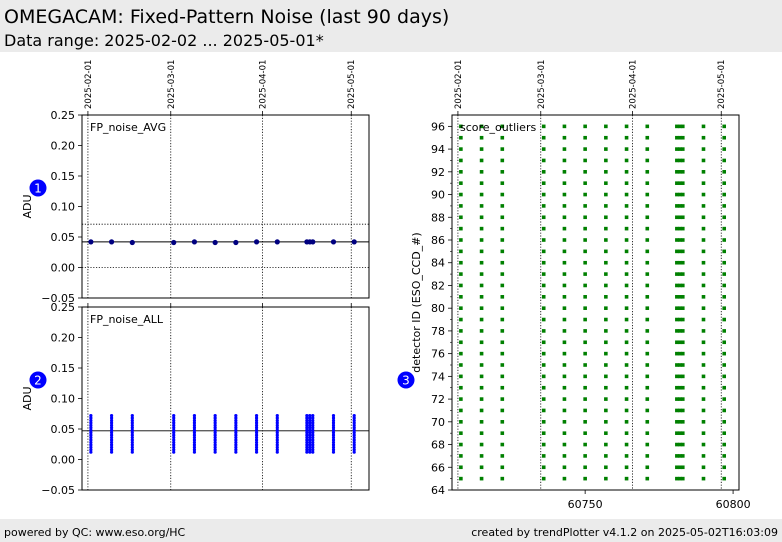  What do you see at coordinates (438, 126) in the screenshot?
I see `y-tick-label: 96` at bounding box center [438, 126].